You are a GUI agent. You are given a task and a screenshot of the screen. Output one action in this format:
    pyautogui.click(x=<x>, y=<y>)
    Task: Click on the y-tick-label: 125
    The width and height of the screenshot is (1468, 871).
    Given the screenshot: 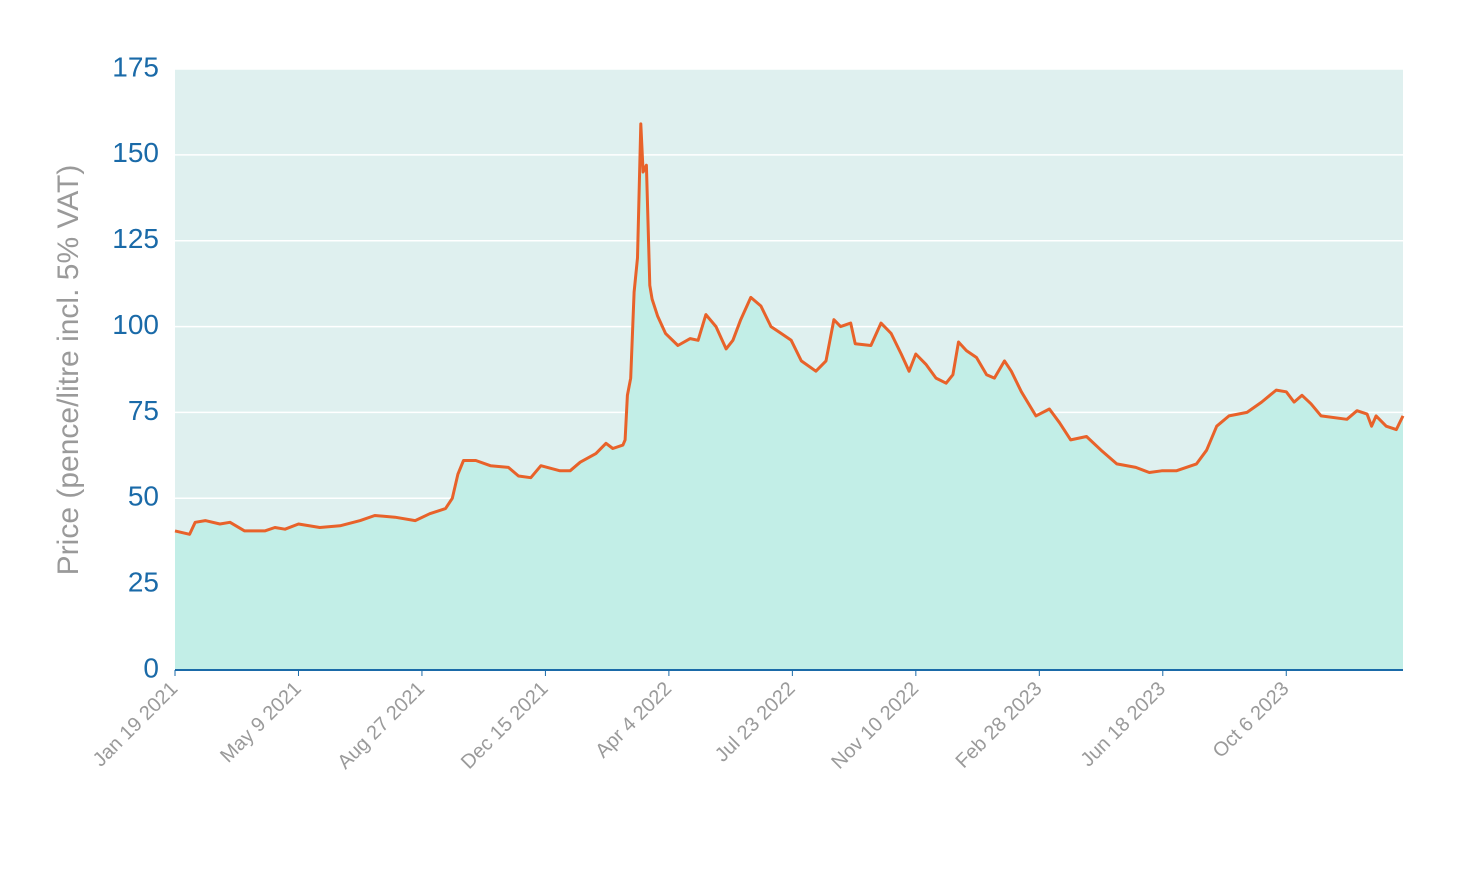 What is the action you would take?
    pyautogui.click(x=135, y=238)
    